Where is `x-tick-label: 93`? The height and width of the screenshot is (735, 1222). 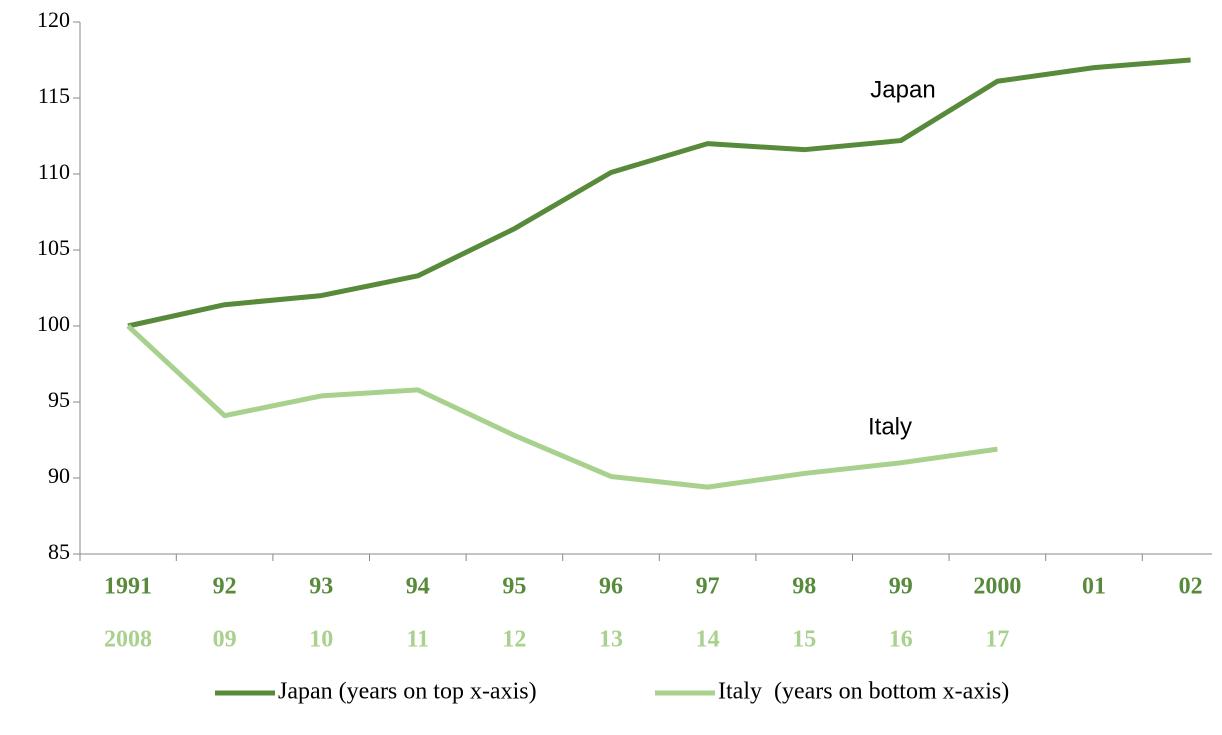 x-tick-label: 93 is located at coordinates (321, 587).